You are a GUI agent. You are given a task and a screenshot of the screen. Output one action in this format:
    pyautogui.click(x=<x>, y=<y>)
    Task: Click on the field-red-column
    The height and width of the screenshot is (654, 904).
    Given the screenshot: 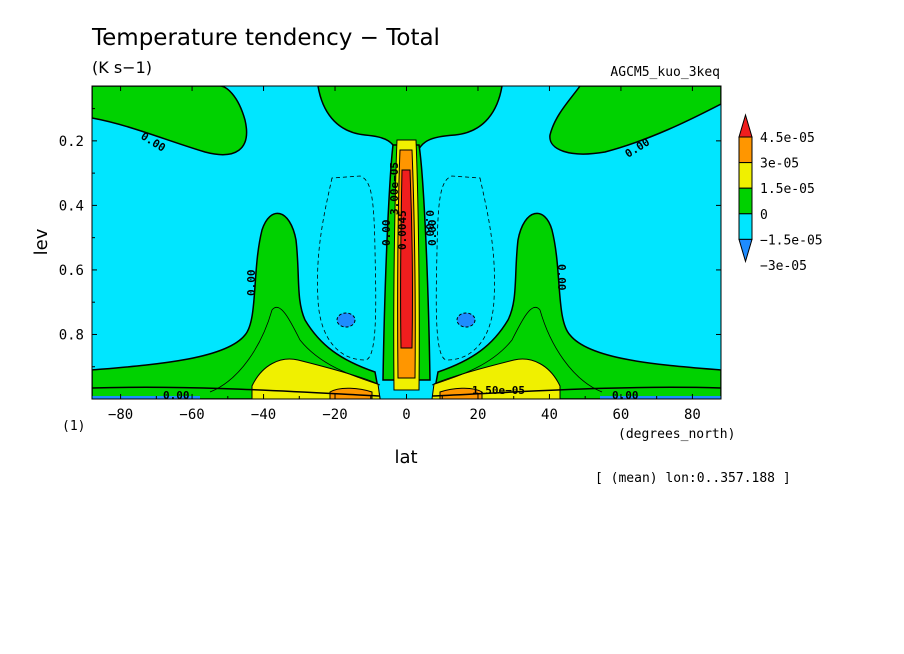 What is the action you would take?
    pyautogui.click(x=406, y=259)
    